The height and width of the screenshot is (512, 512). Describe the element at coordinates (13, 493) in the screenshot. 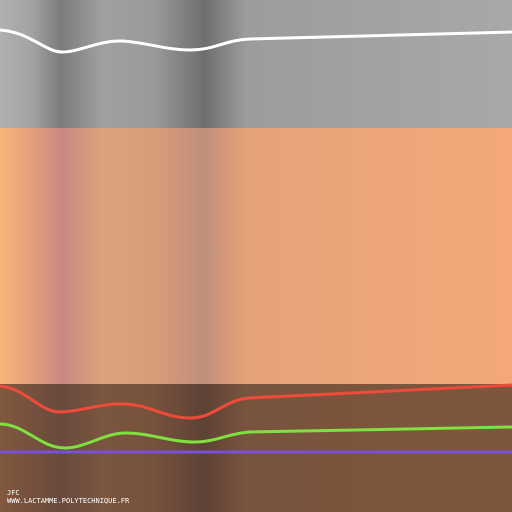

I see `credit-author: JFC` at that location.